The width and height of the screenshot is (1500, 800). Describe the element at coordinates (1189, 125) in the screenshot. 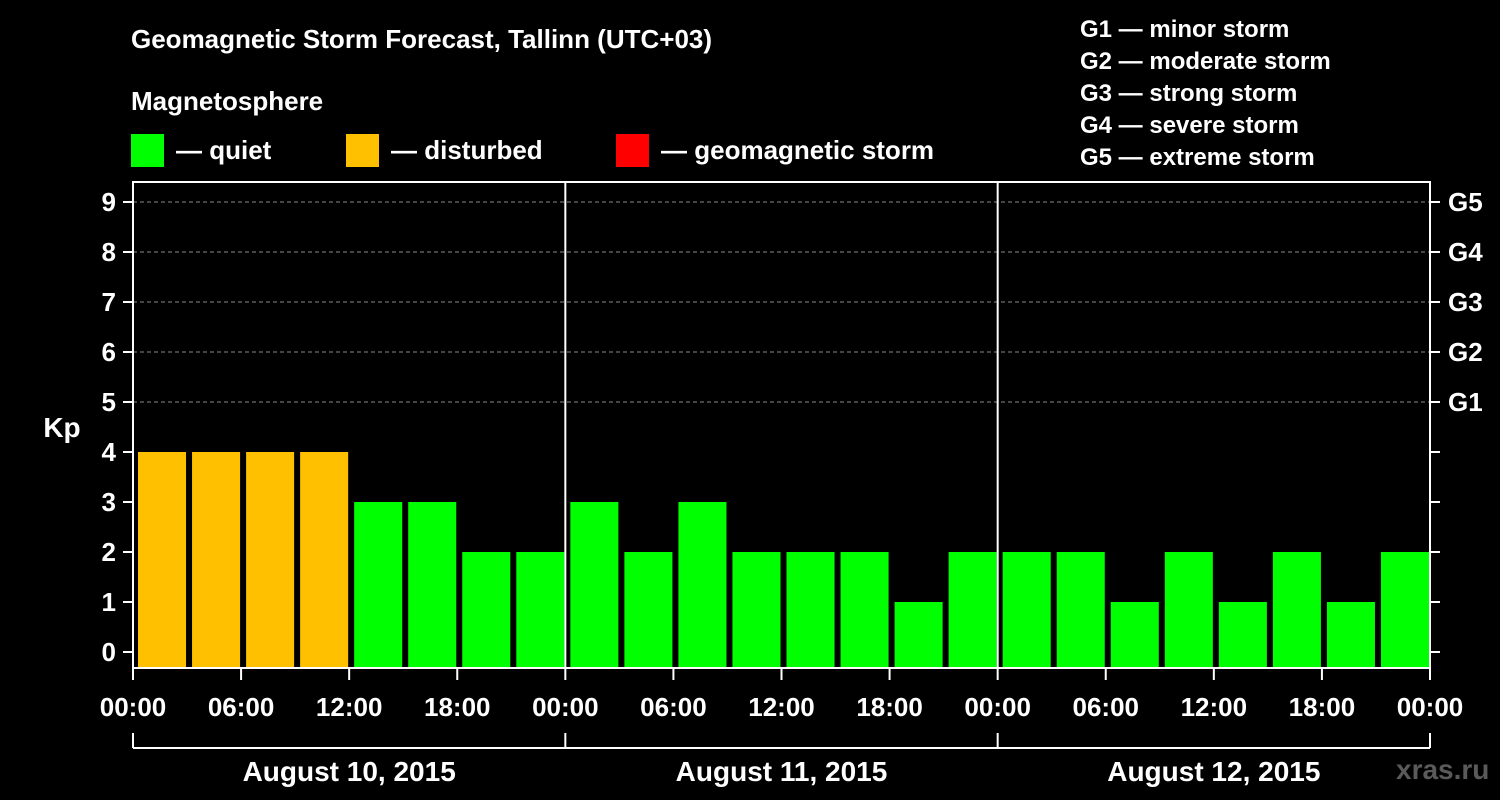

I see `storm-scale-g4: G4 — severe storm` at that location.